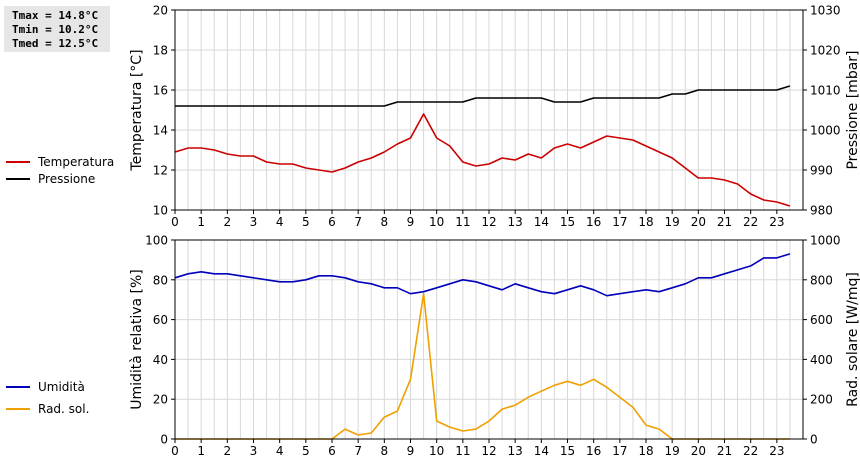 Image resolution: width=860 pixels, height=460 pixels. I want to click on bottom-x-tick-label: 20, so click(698, 451).